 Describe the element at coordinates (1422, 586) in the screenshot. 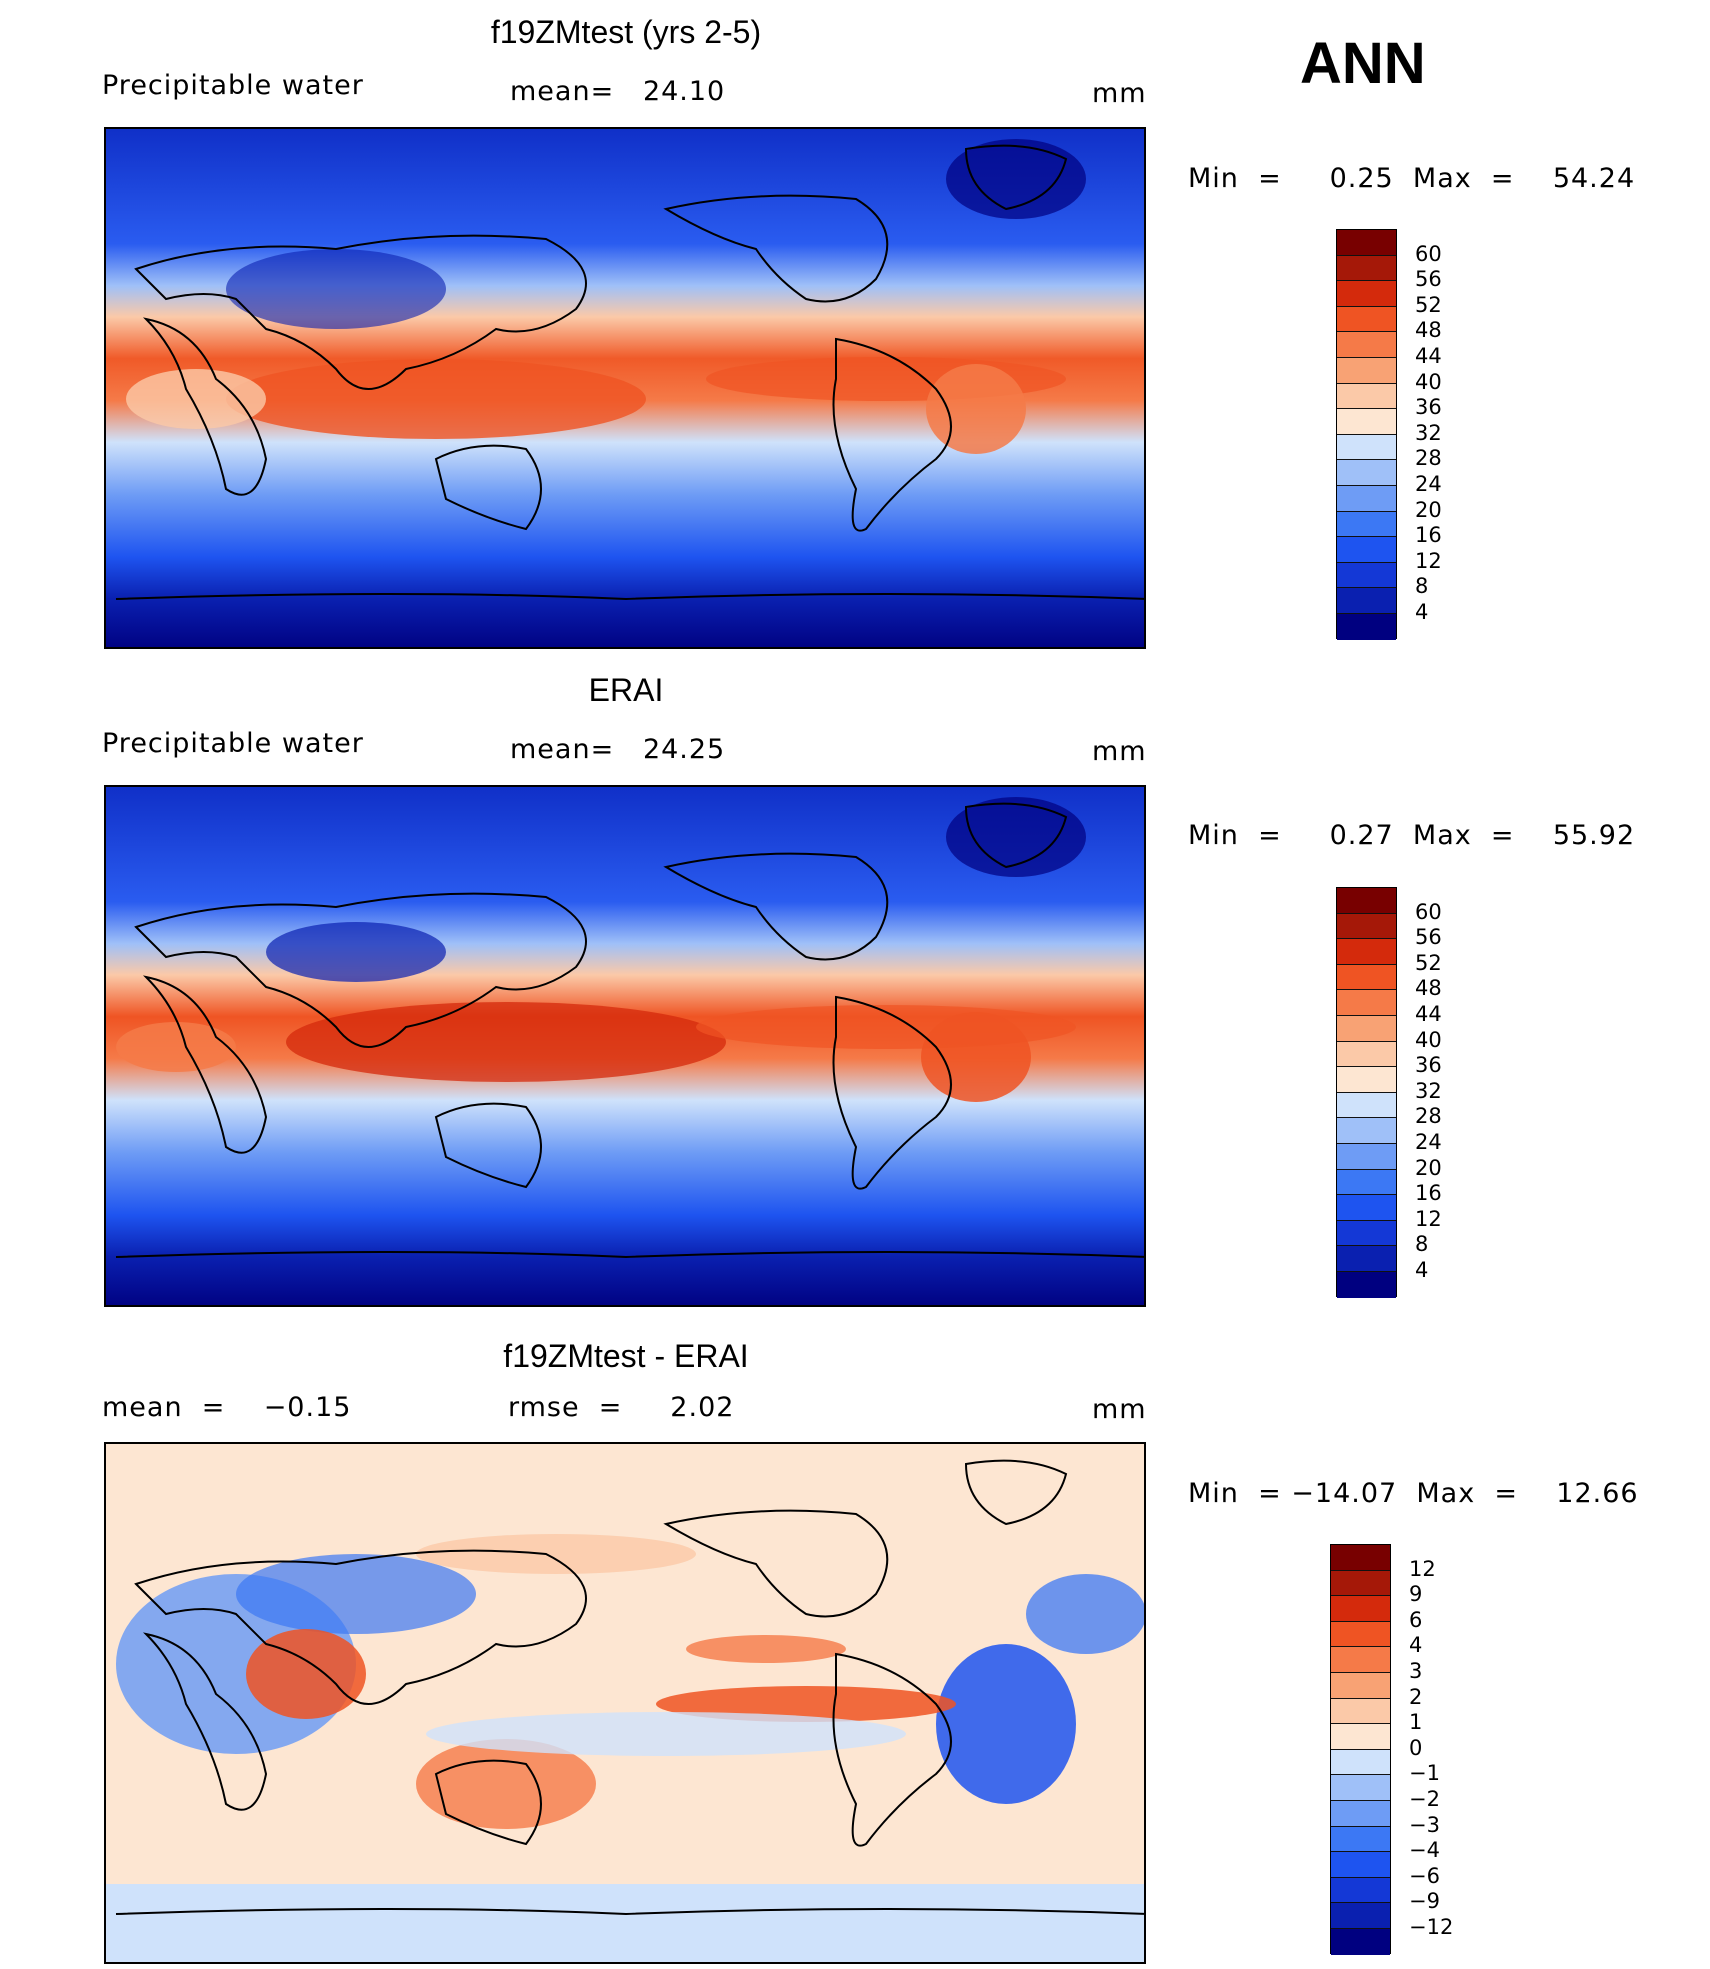

I see `panel-1-colorbar-tick: 8` at that location.